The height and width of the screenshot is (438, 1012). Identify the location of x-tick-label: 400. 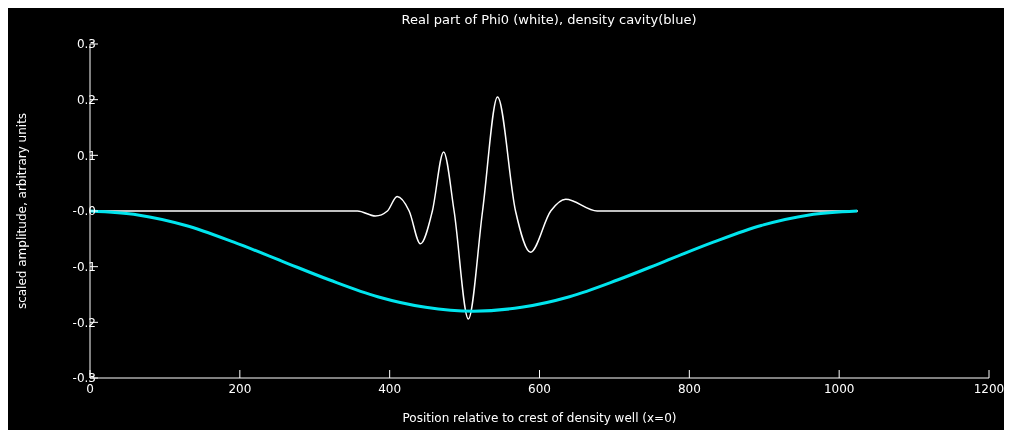
(390, 388).